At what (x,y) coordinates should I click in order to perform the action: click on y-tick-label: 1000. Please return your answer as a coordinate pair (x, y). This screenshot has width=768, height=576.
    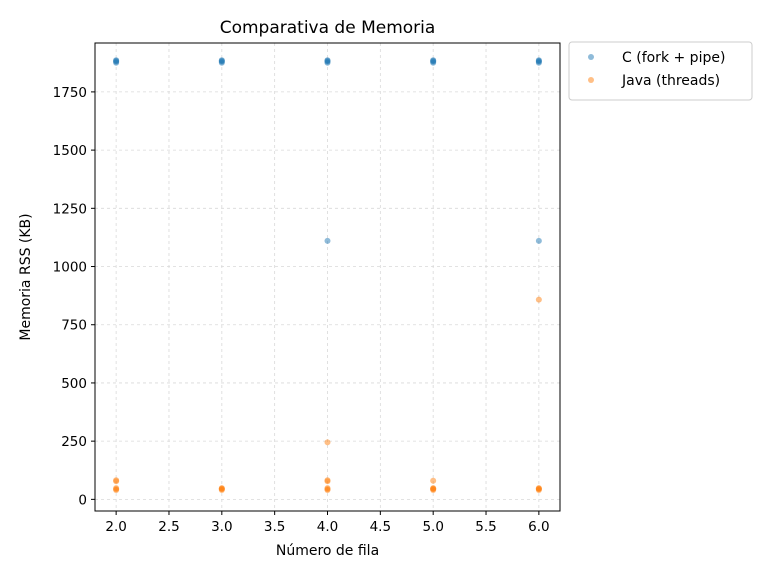
    Looking at the image, I should click on (70, 268).